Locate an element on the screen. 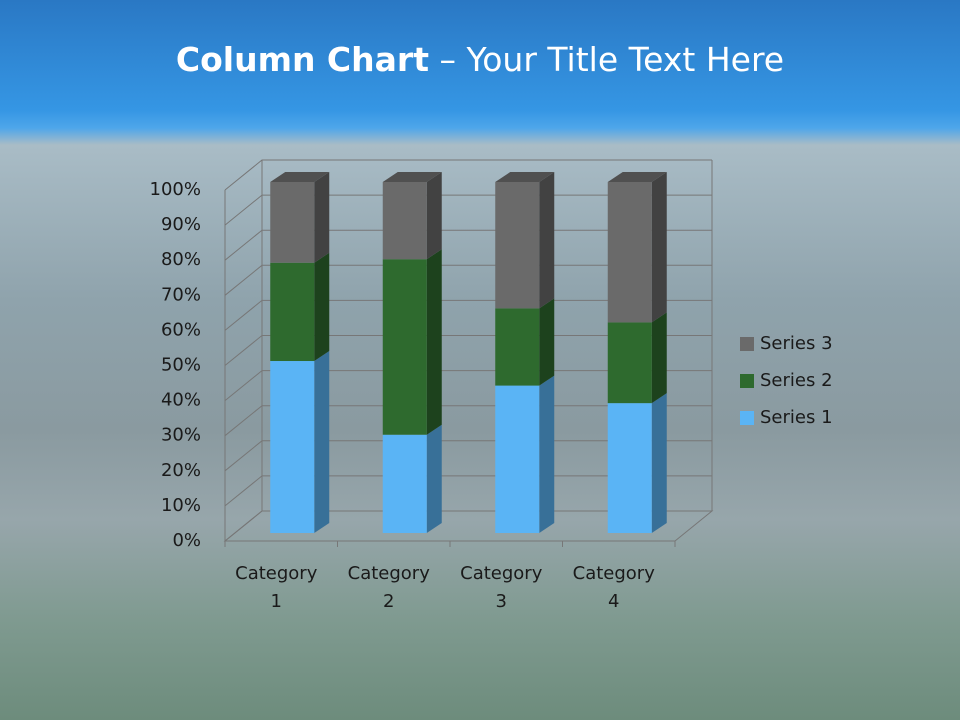 The height and width of the screenshot is (720, 960). legend-label: Series 3 is located at coordinates (796, 343).